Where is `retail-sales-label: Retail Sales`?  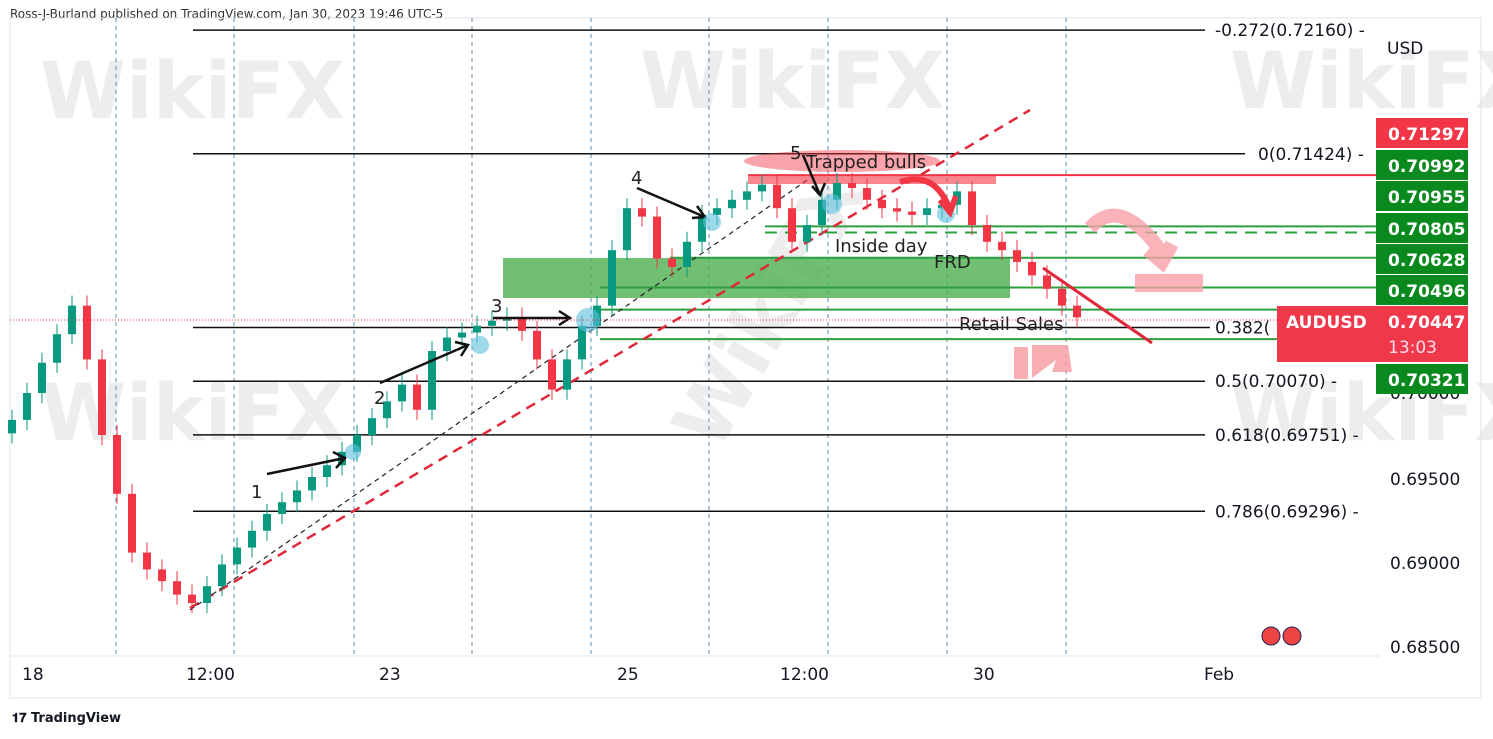
retail-sales-label: Retail Sales is located at coordinates (1011, 324).